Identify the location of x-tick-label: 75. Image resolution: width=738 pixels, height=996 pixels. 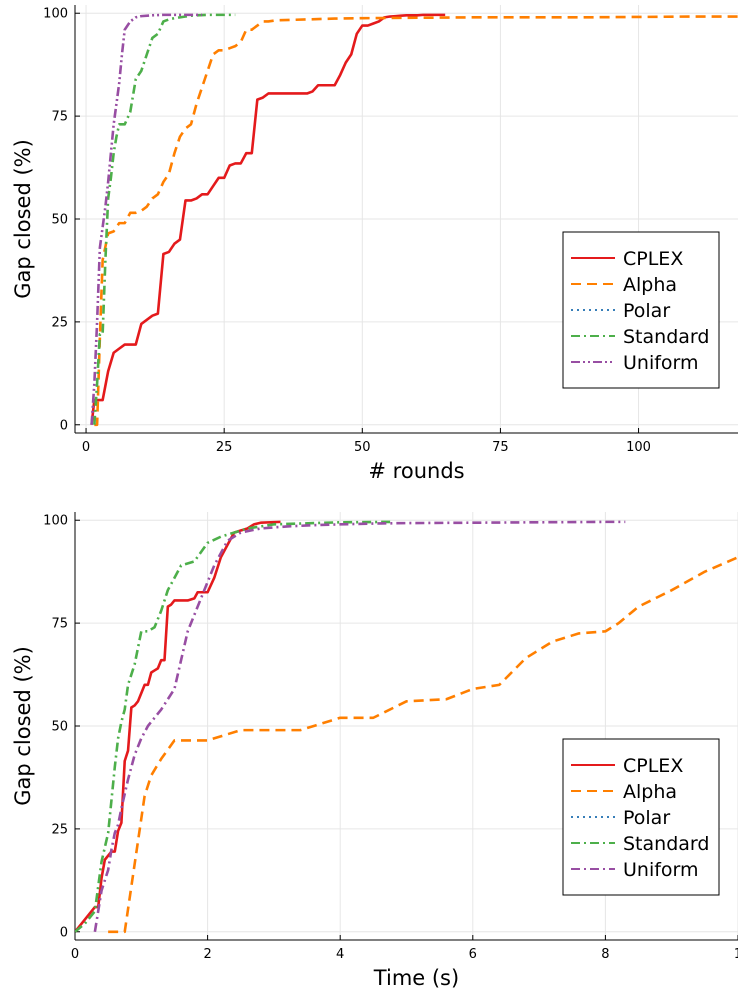
(500, 447).